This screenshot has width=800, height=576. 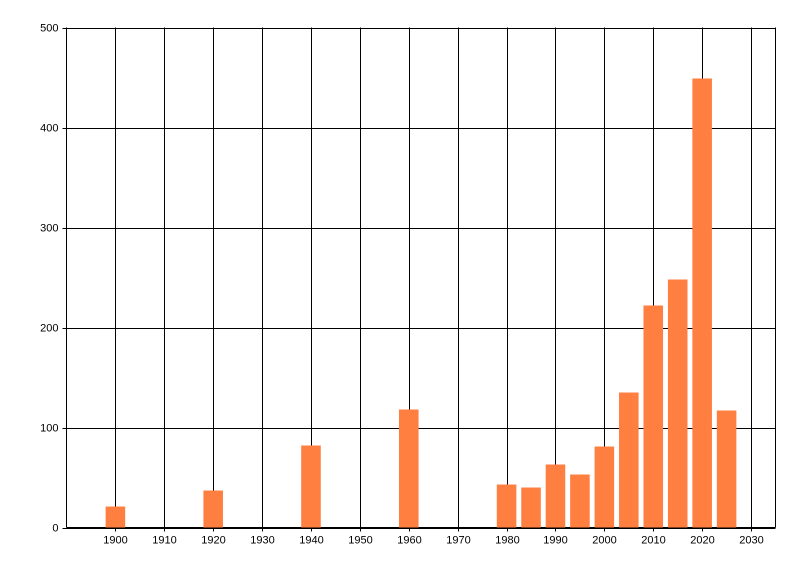 I want to click on x-tick-label: 2010, so click(x=653, y=540).